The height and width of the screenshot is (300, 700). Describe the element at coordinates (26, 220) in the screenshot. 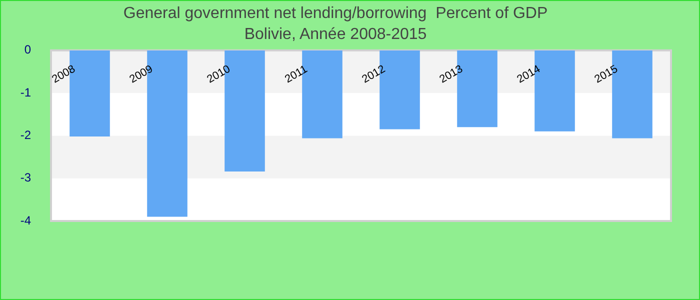

I see `y-tick-label: -4` at that location.